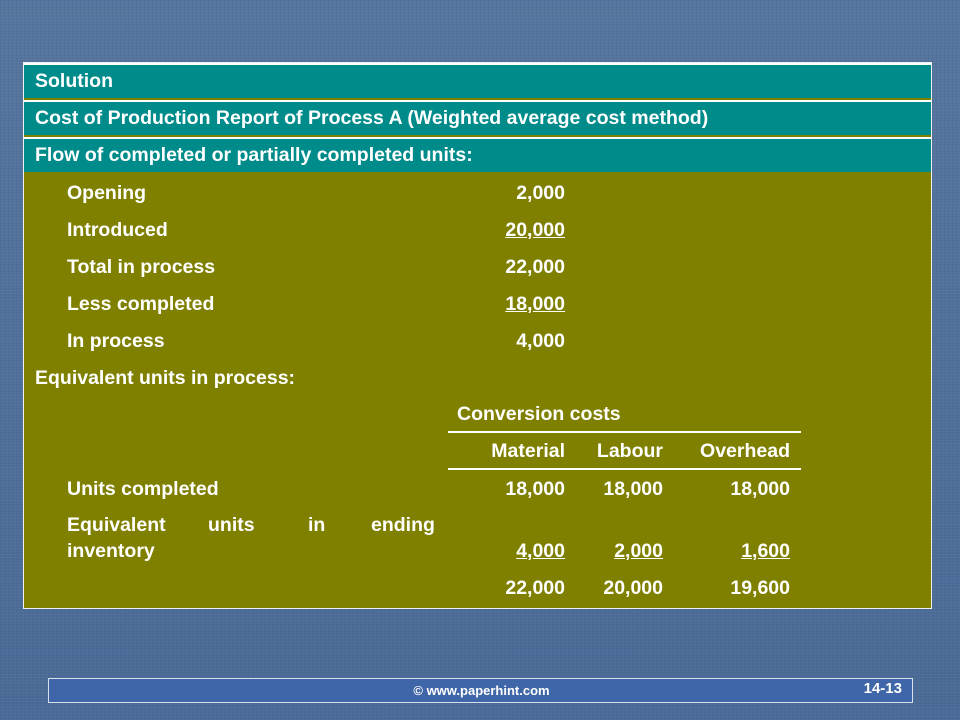 The height and width of the screenshot is (720, 960). Describe the element at coordinates (540, 341) in the screenshot. I see `flow-value-in-process: 4,000` at that location.